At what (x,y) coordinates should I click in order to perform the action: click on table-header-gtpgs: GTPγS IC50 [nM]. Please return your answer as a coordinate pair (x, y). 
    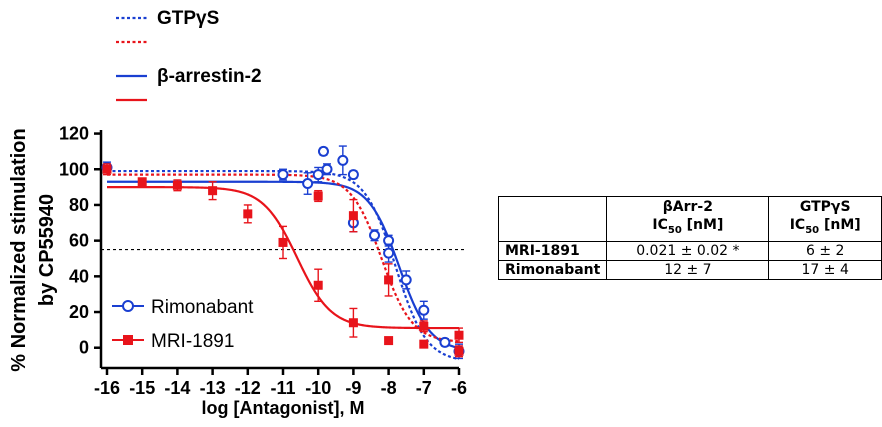
    Looking at the image, I should click on (825, 219).